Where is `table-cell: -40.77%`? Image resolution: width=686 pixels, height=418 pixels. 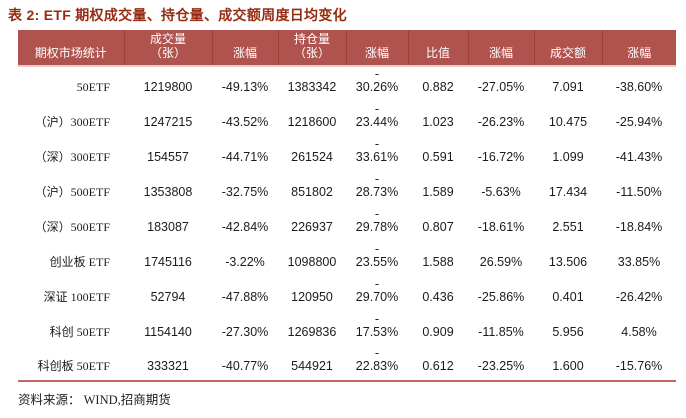 table-cell: -40.77% is located at coordinates (245, 366).